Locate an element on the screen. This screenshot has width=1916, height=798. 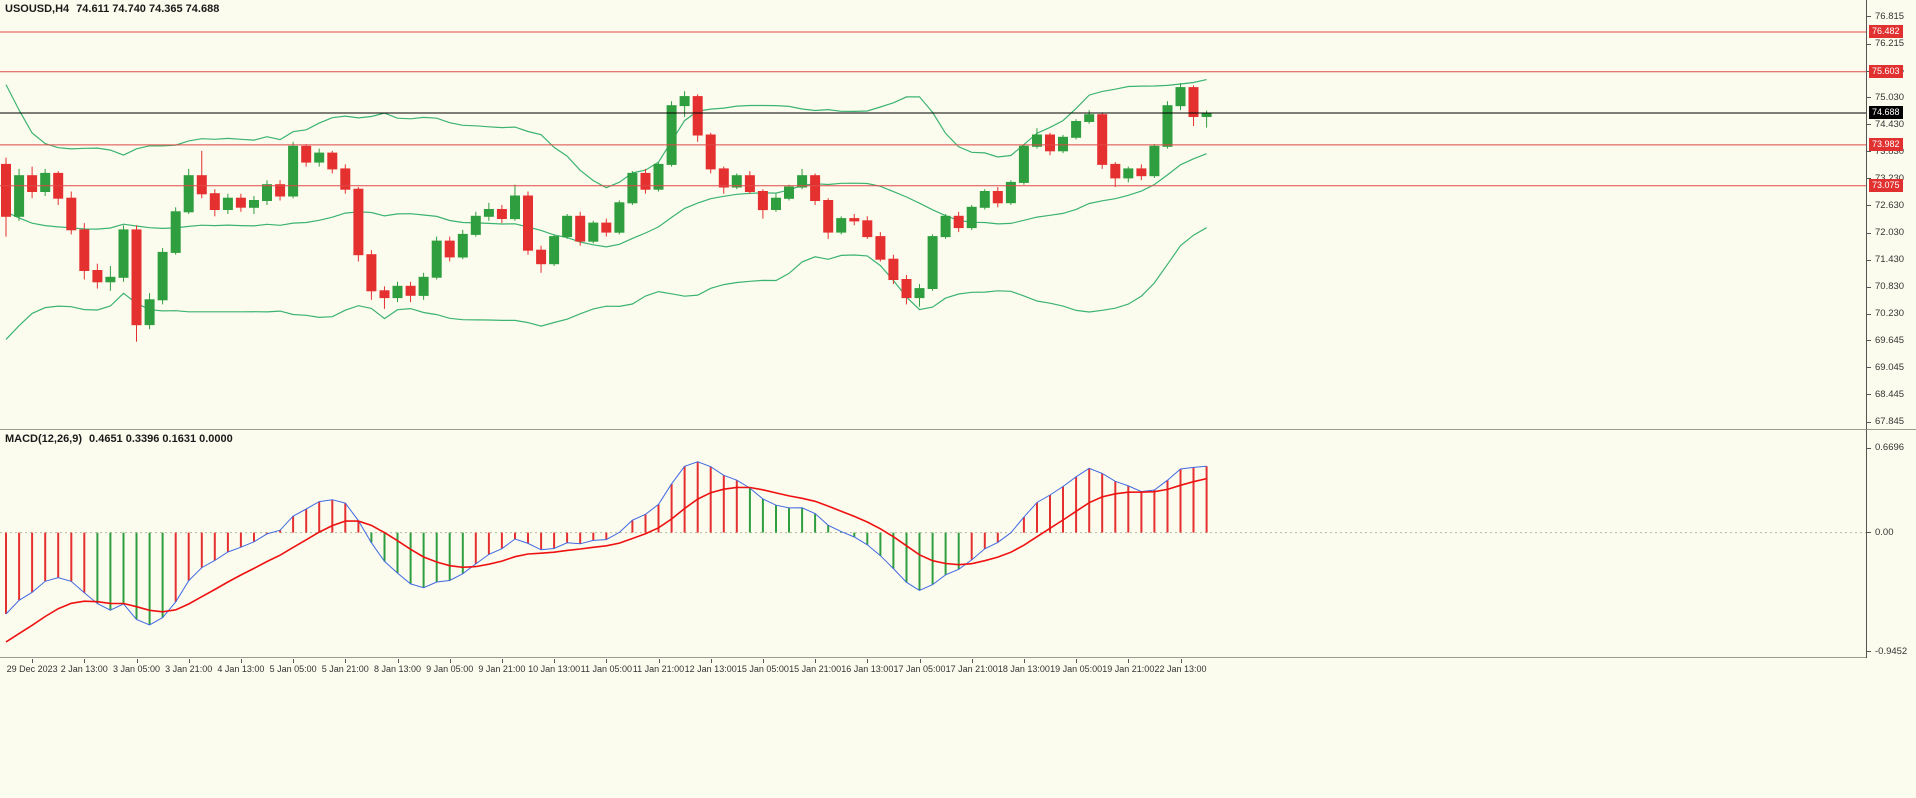
time-axis-label: 29 Dec 2023 is located at coordinates (32, 669).